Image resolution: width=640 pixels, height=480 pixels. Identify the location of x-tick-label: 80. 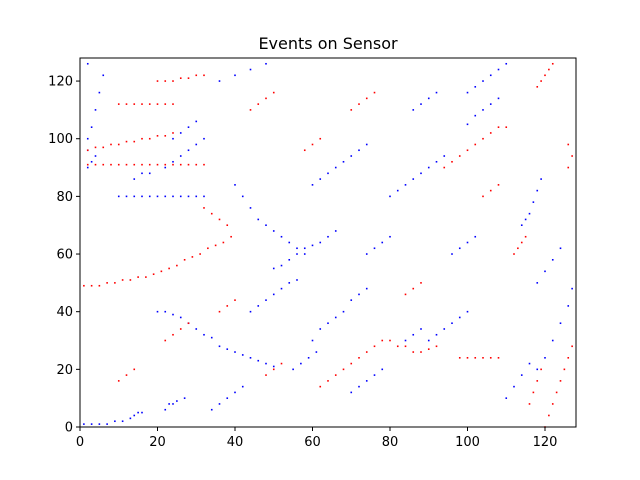
(390, 442).